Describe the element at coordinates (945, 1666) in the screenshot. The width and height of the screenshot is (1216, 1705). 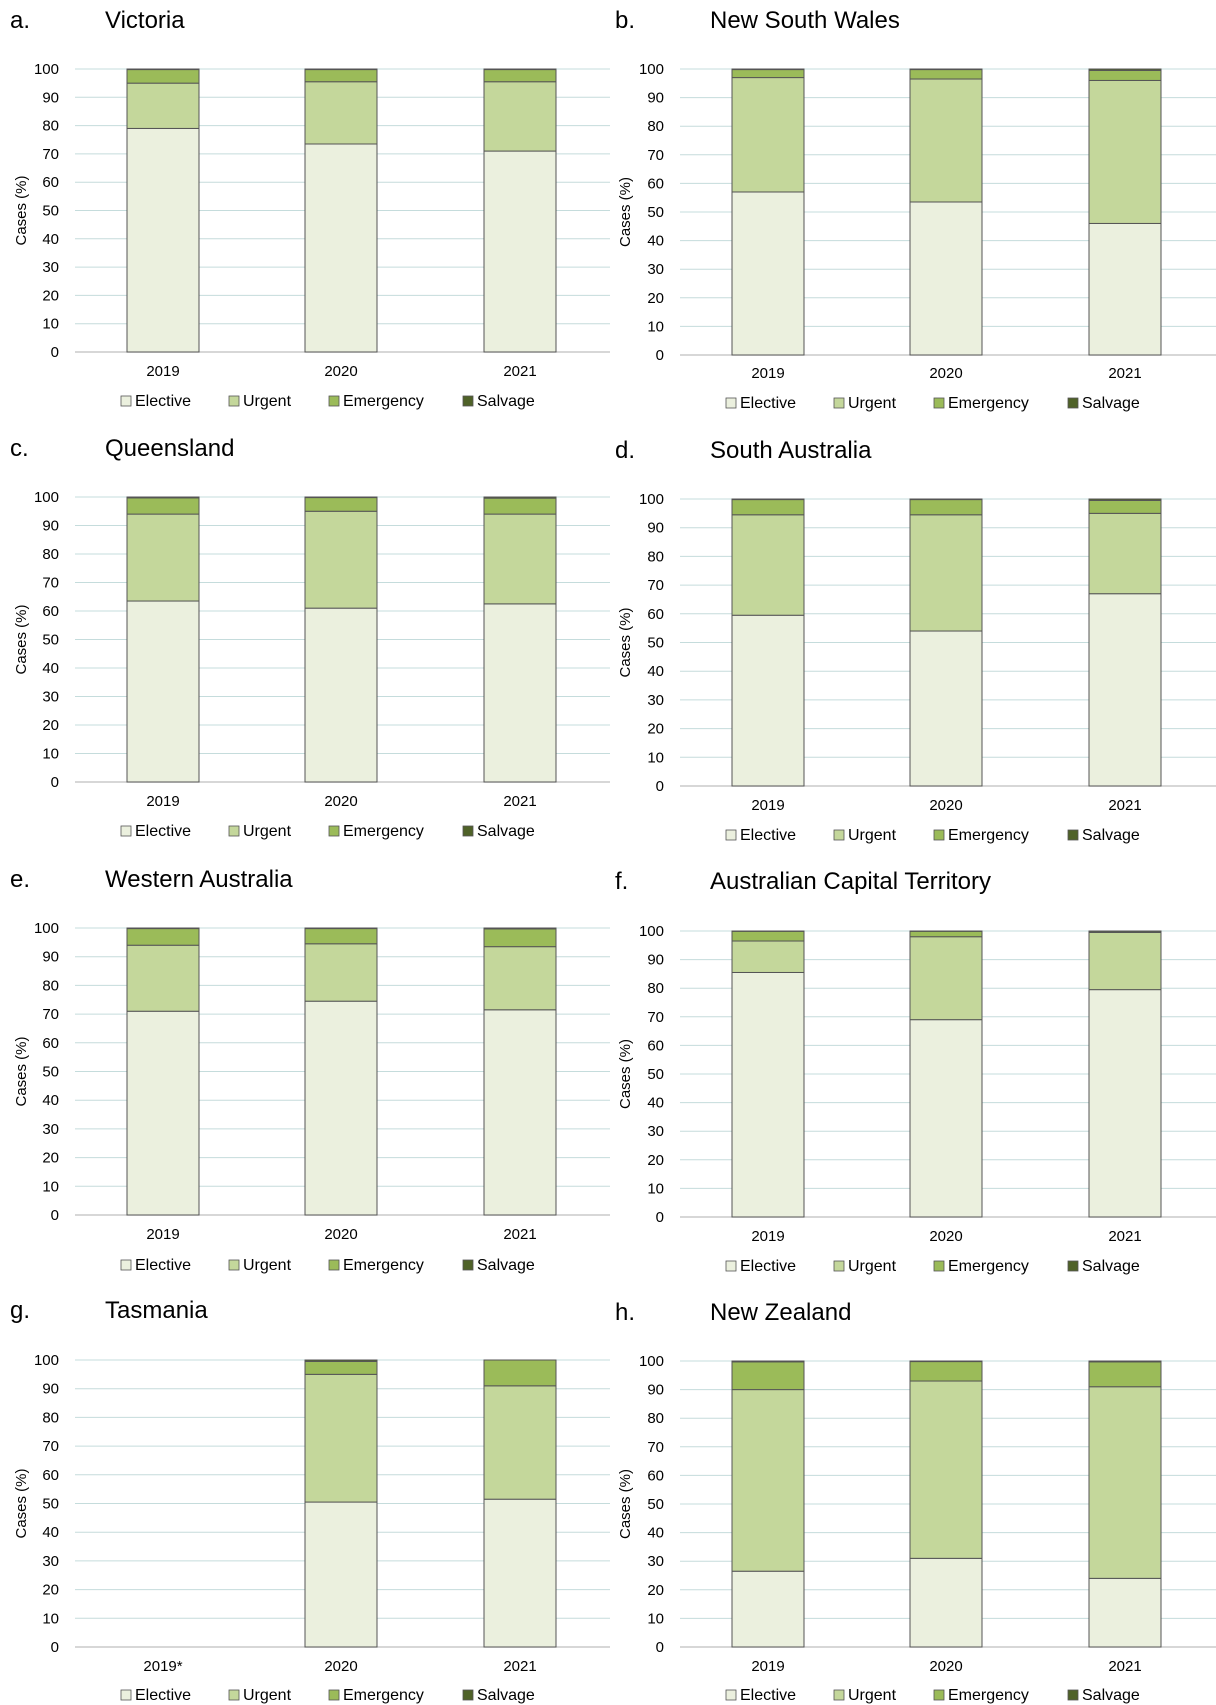
I see `x-tick-label: 2020` at that location.